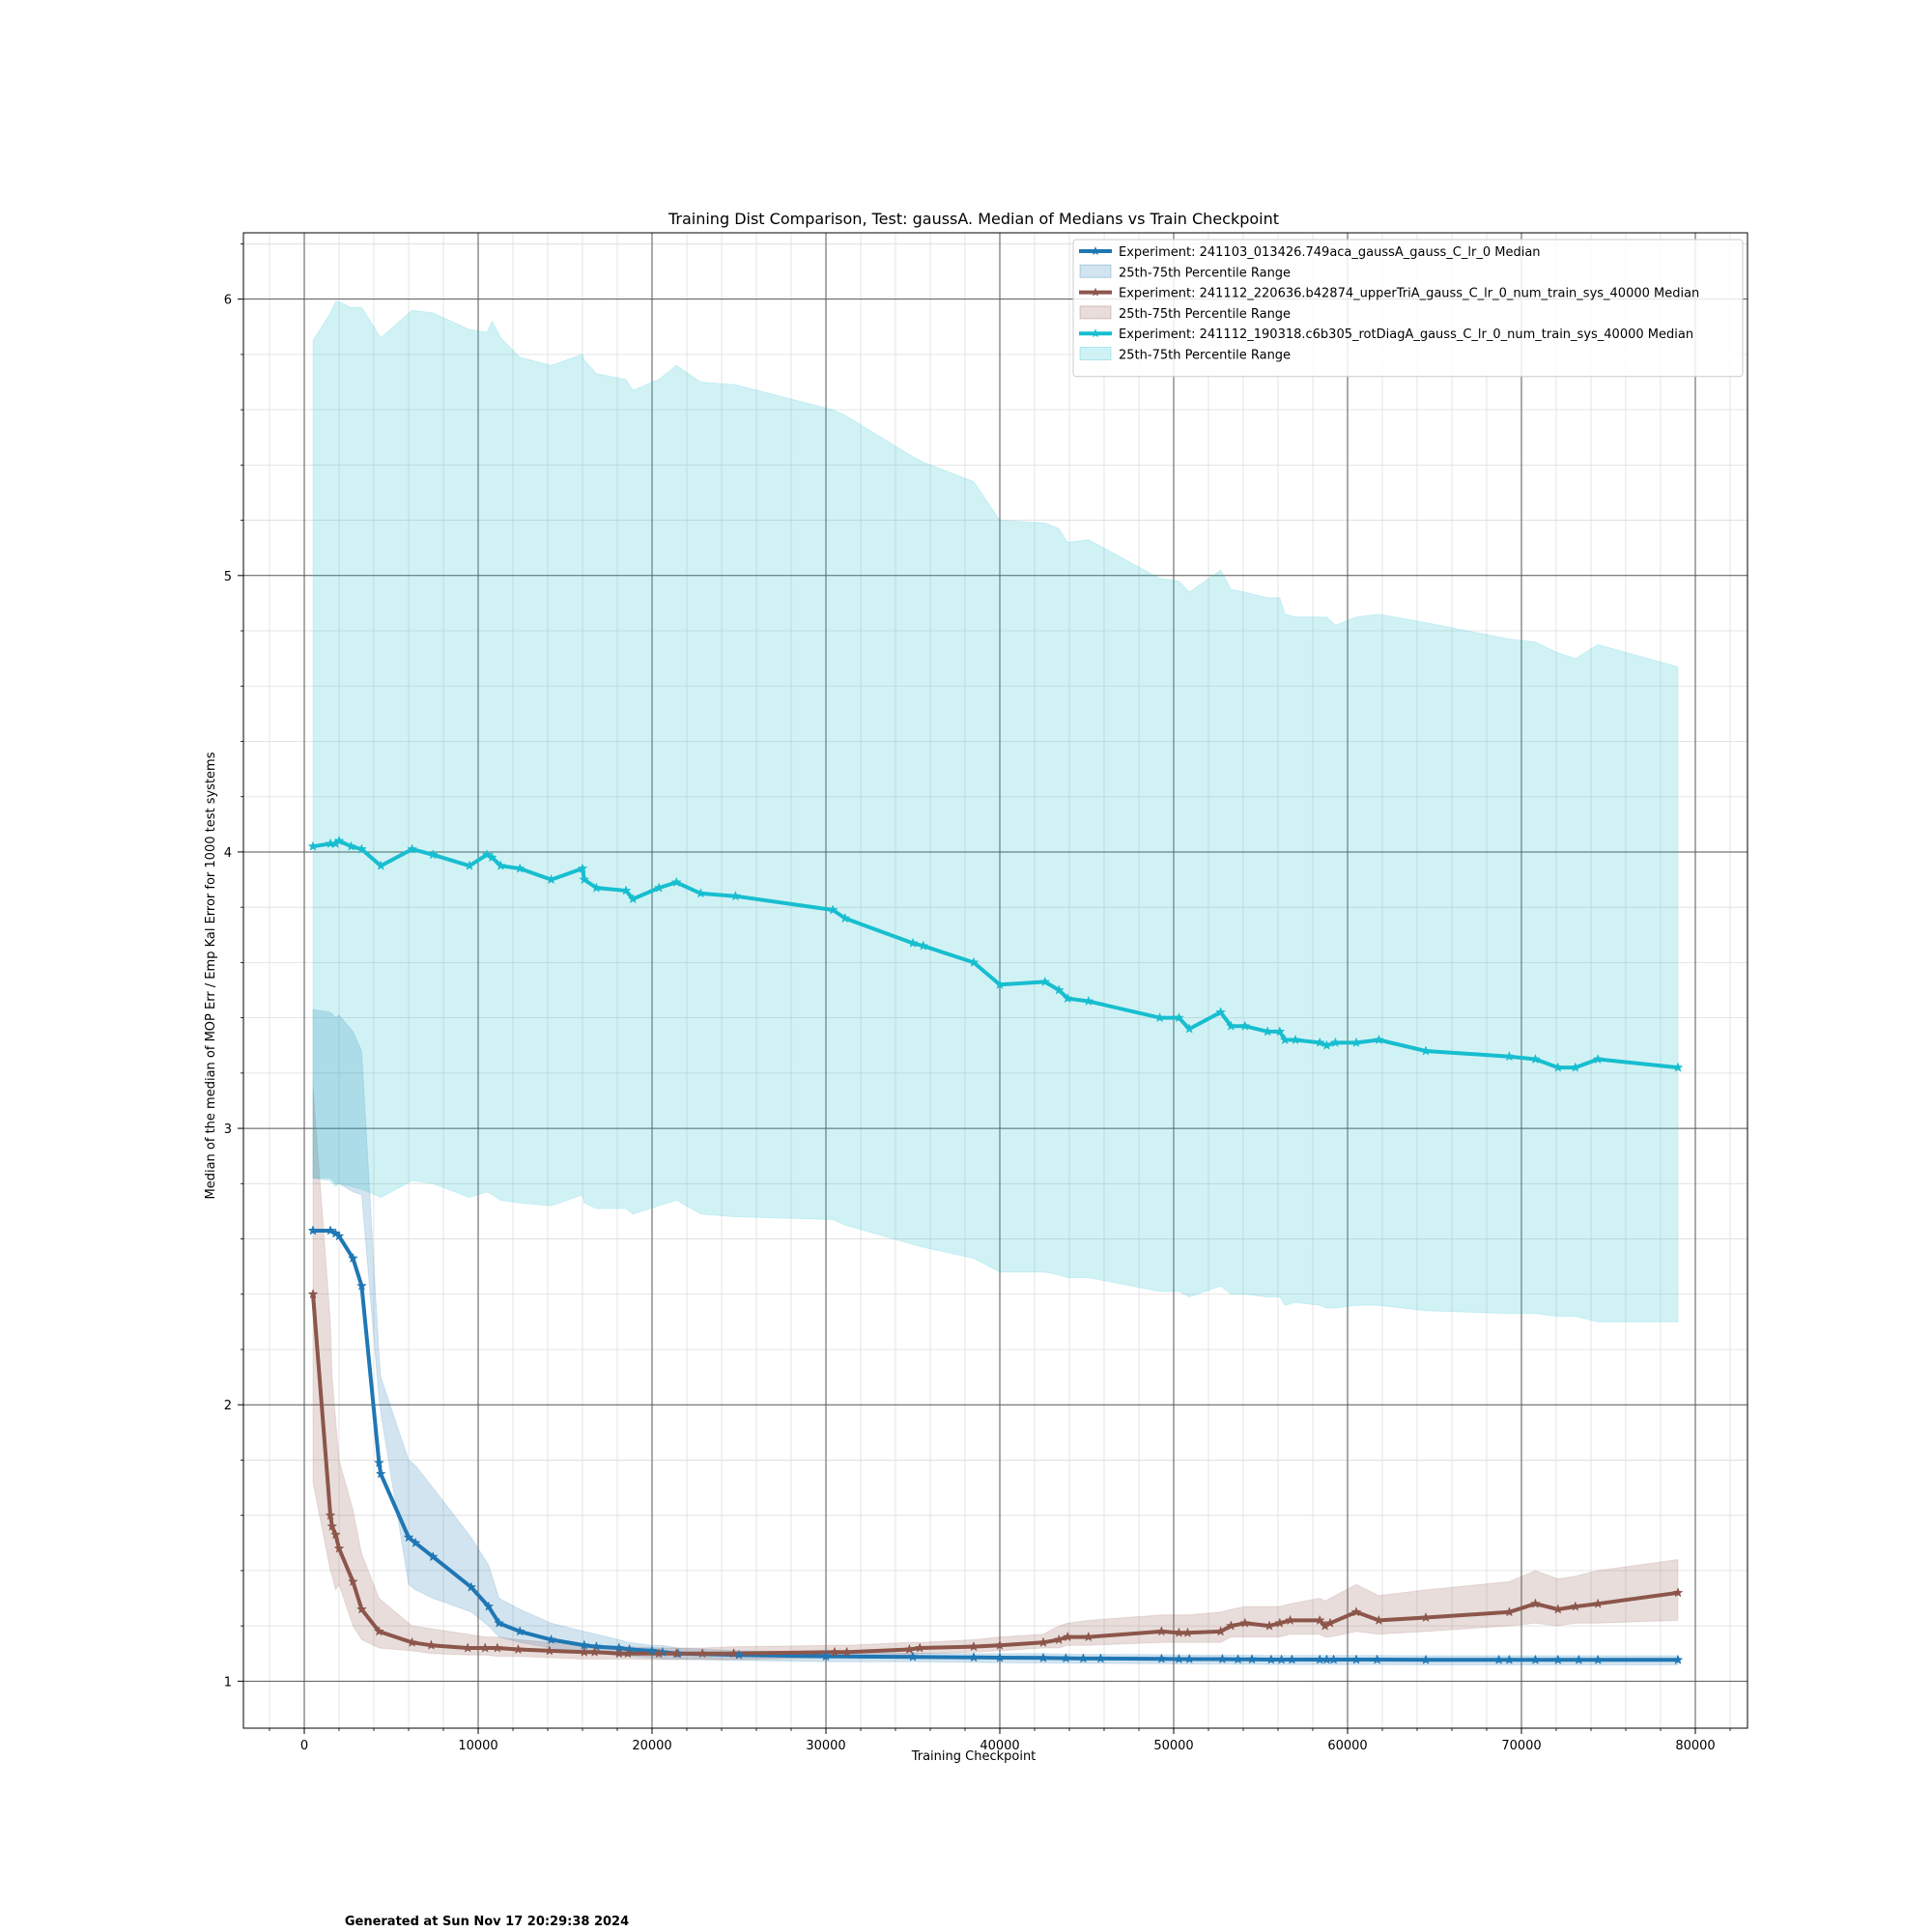  I want to click on x-tick-label: 30000, so click(825, 1746).